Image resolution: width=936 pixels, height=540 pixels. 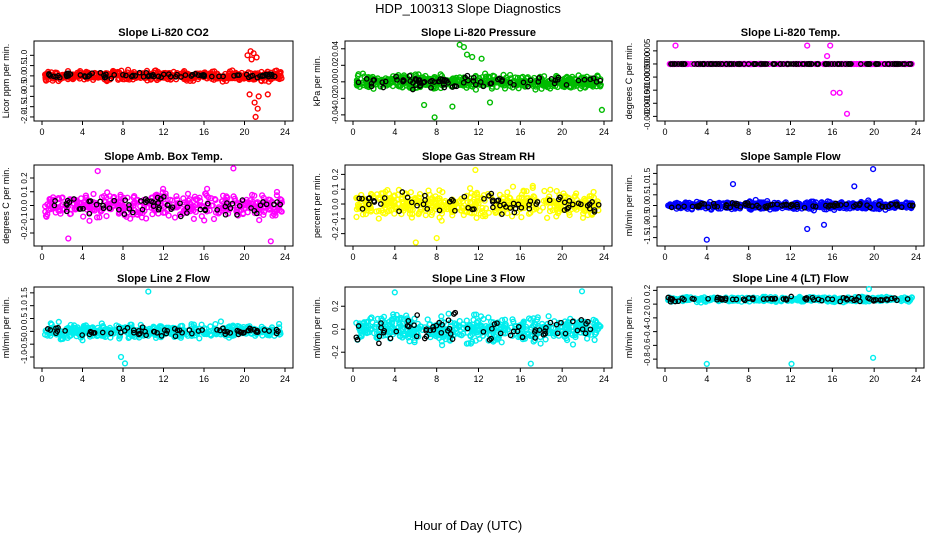 What do you see at coordinates (335, 81) in the screenshot?
I see `panel-2-ytick-label: 0.00` at bounding box center [335, 81].